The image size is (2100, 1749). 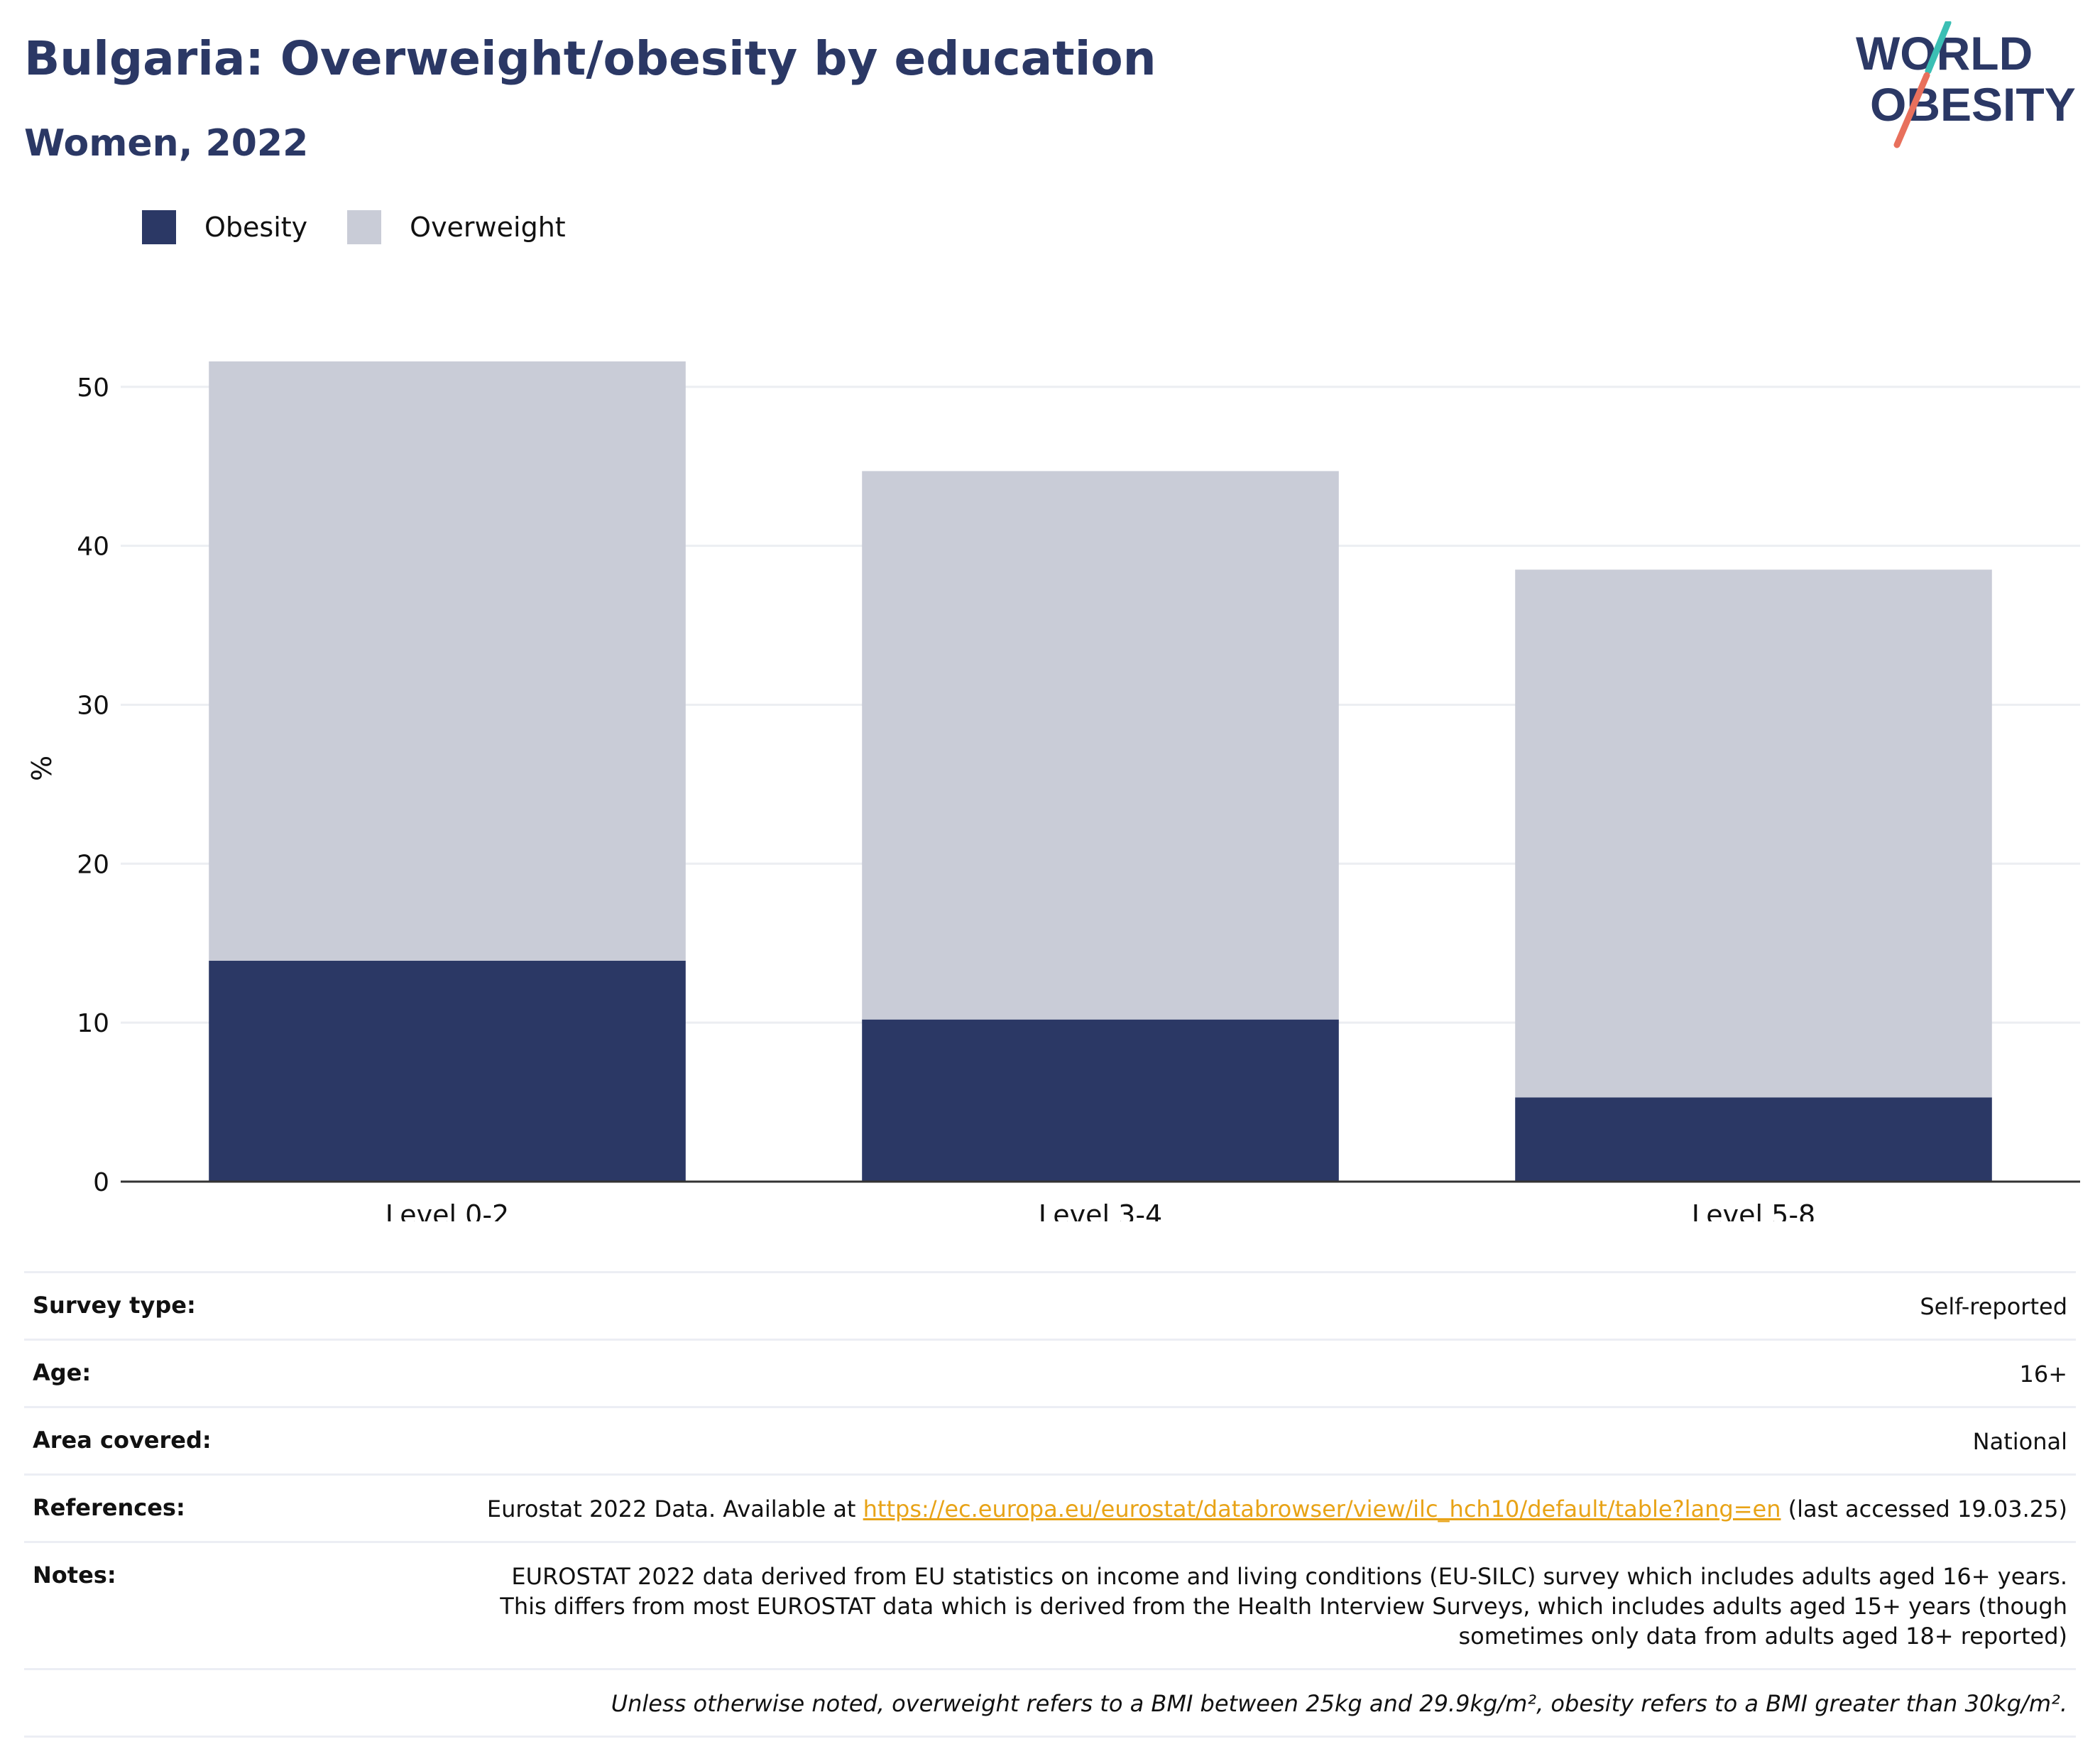 I want to click on legend-swatch-obesity, so click(x=159, y=227).